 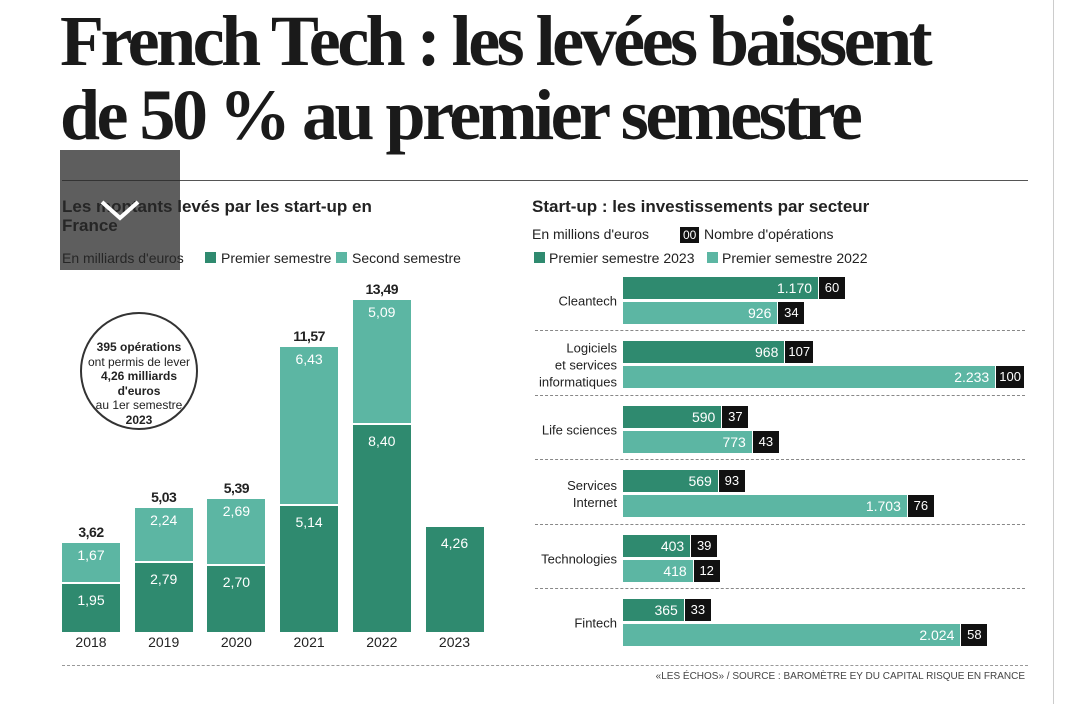 I want to click on annotation-line: 2023, so click(x=139, y=419).